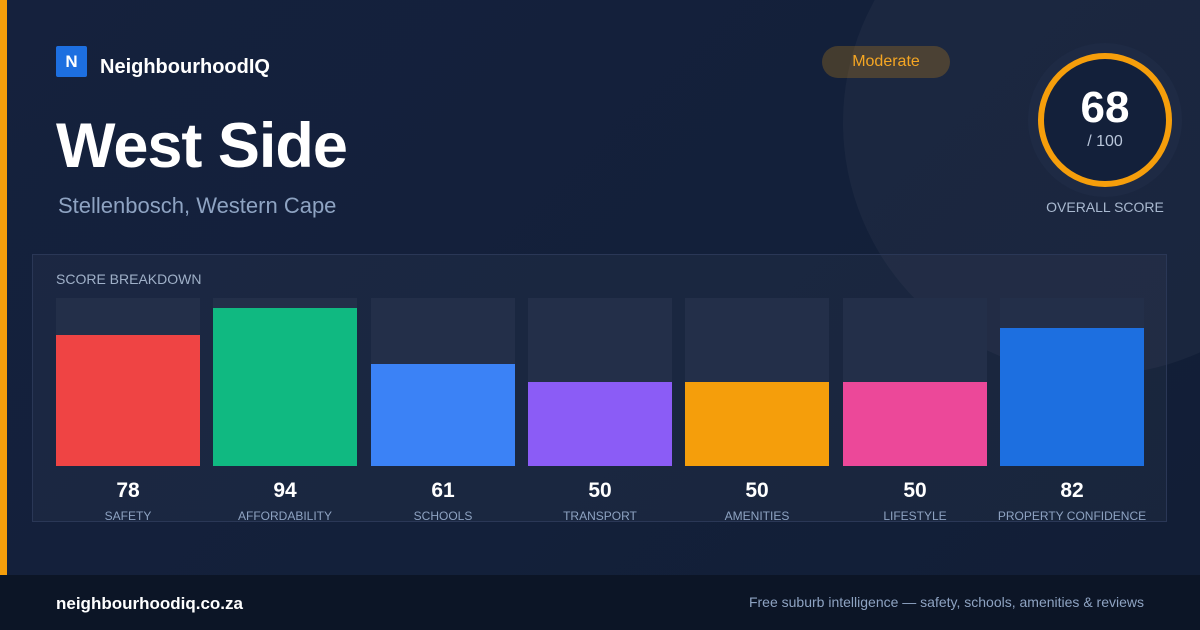 This screenshot has width=1200, height=630. What do you see at coordinates (443, 490) in the screenshot?
I see `score-bar-value: 61` at bounding box center [443, 490].